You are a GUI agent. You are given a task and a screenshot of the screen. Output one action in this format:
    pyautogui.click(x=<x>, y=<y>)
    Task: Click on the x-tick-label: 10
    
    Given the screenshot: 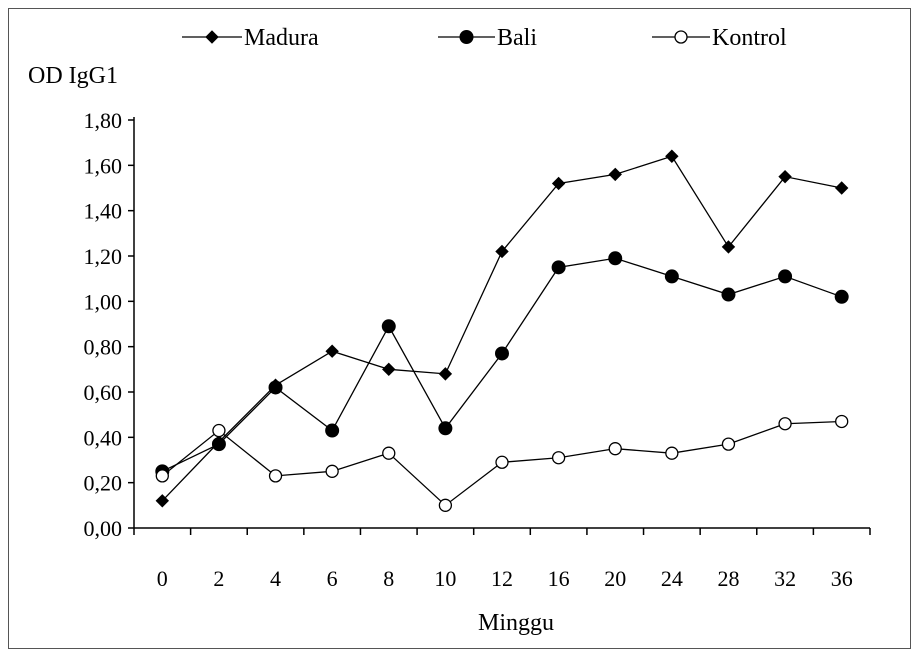 What is the action you would take?
    pyautogui.click(x=445, y=578)
    